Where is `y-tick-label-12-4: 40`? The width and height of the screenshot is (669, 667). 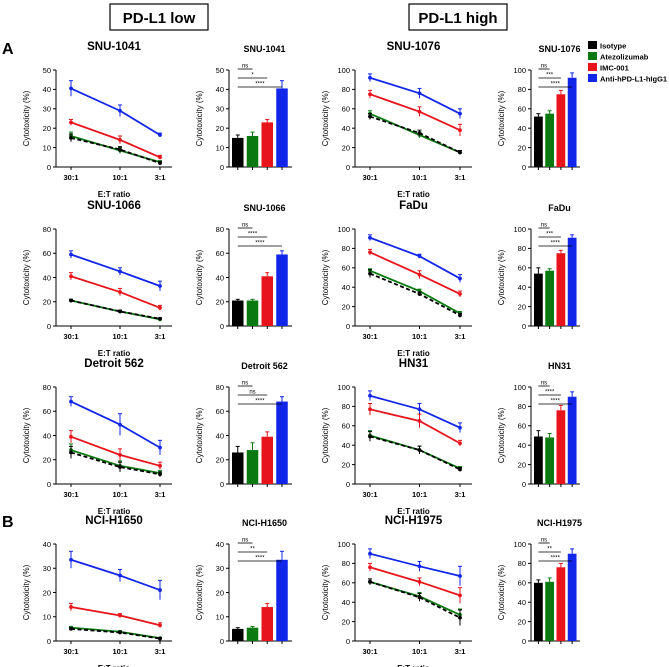 y-tick-label-12-4: 40 is located at coordinates (47, 544).